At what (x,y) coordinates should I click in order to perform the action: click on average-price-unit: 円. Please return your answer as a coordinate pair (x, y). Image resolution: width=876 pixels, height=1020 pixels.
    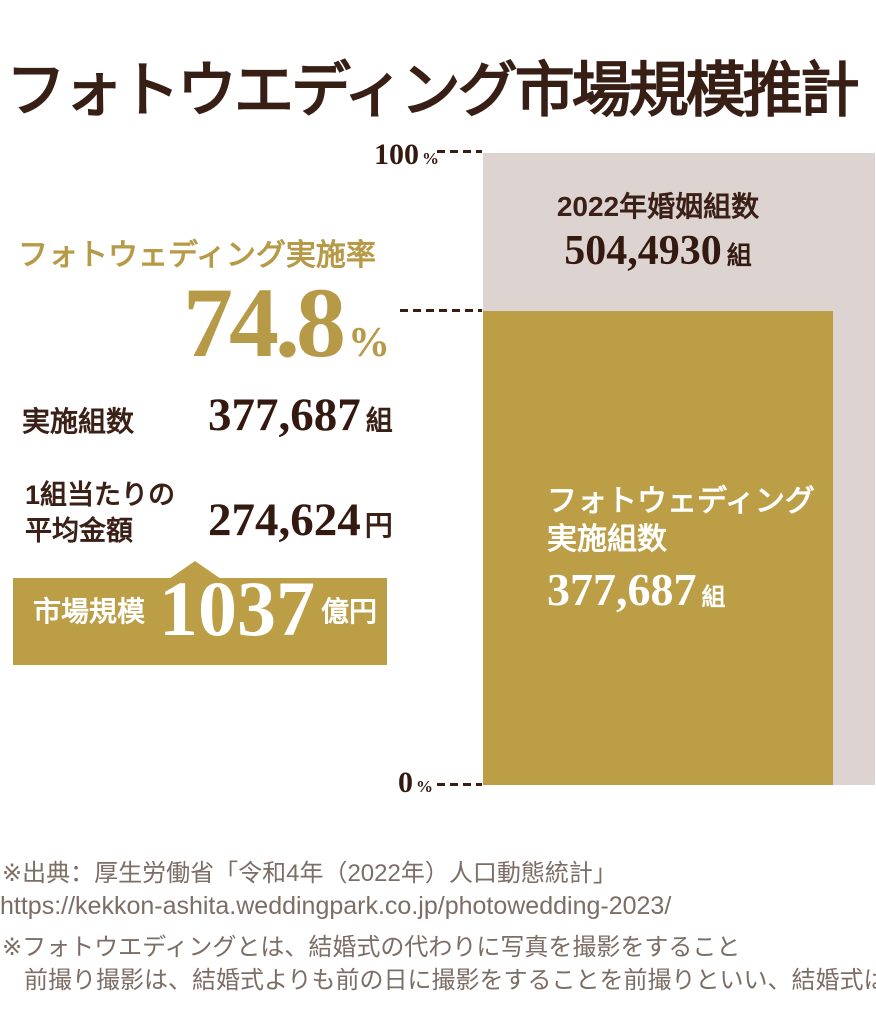
    Looking at the image, I should click on (378, 525).